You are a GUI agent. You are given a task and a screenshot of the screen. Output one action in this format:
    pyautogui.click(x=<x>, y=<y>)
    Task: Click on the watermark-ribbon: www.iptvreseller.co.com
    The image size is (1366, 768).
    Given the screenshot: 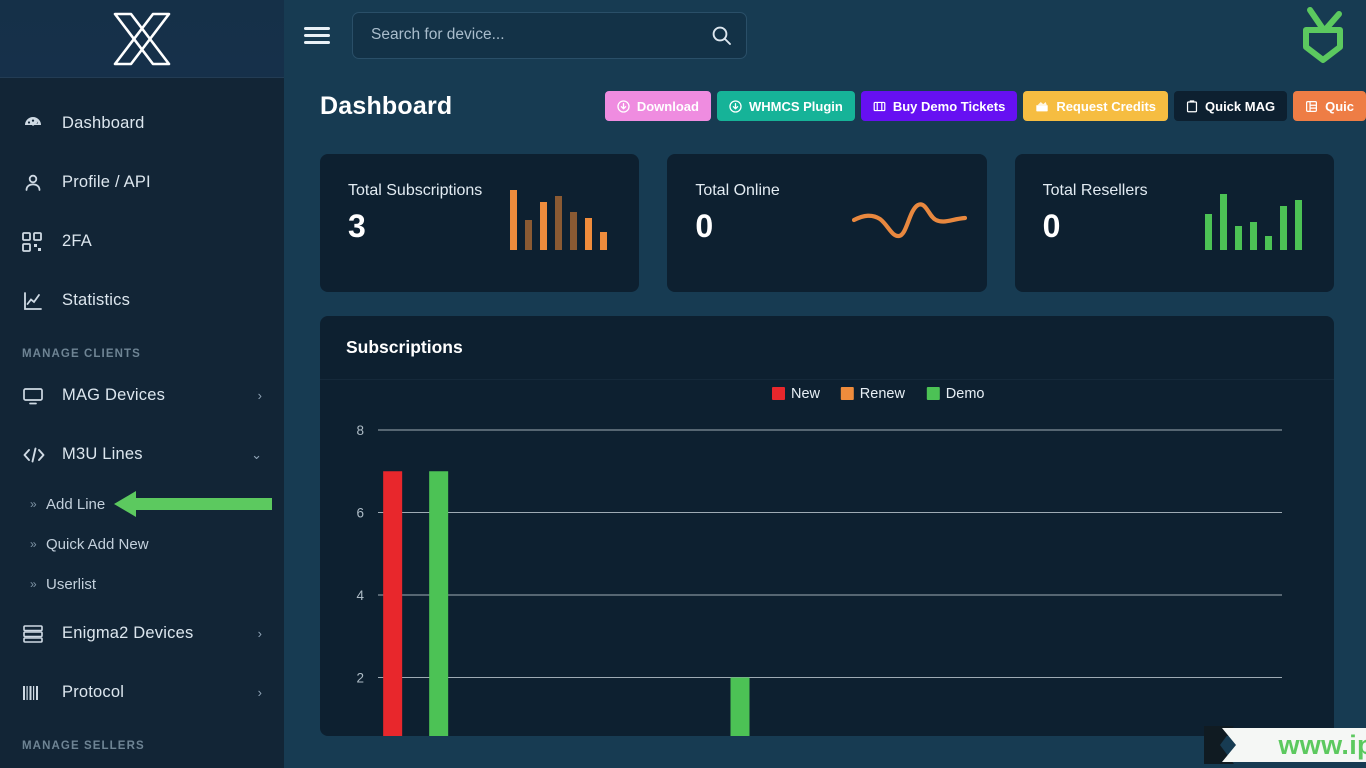 What is the action you would take?
    pyautogui.click(x=1285, y=745)
    